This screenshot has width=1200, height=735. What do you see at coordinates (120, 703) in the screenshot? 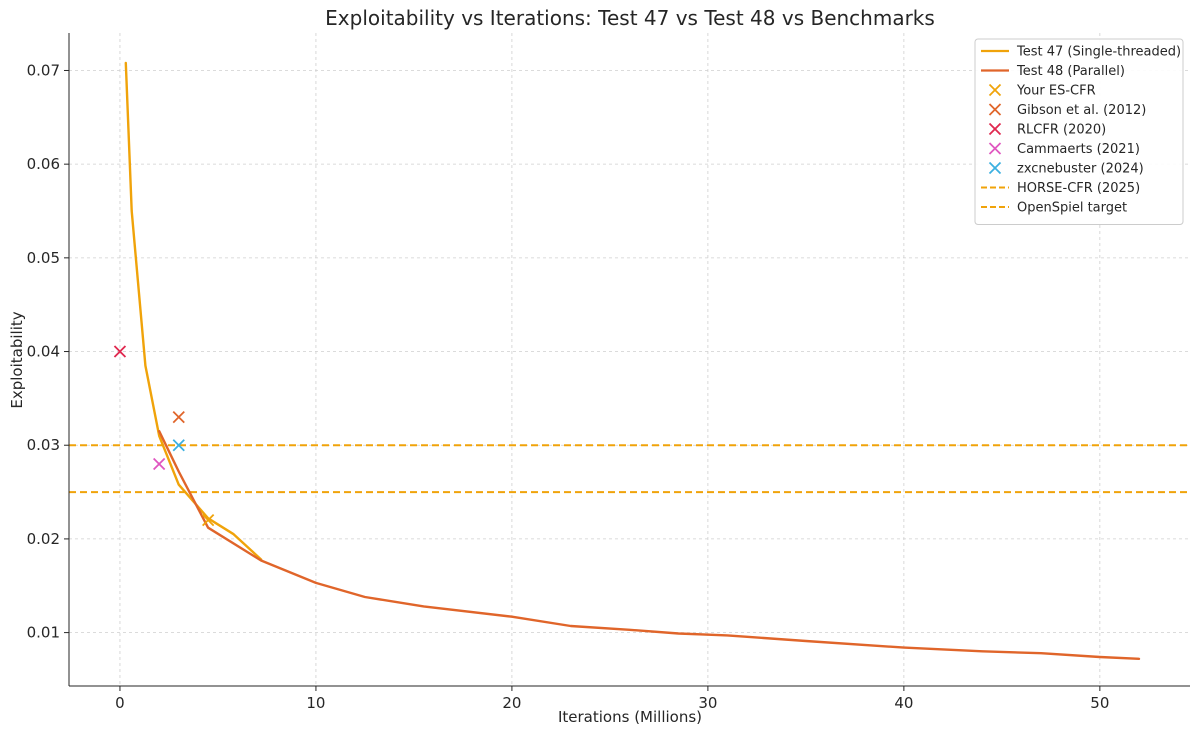
I see `x-tick-label: 0` at bounding box center [120, 703].